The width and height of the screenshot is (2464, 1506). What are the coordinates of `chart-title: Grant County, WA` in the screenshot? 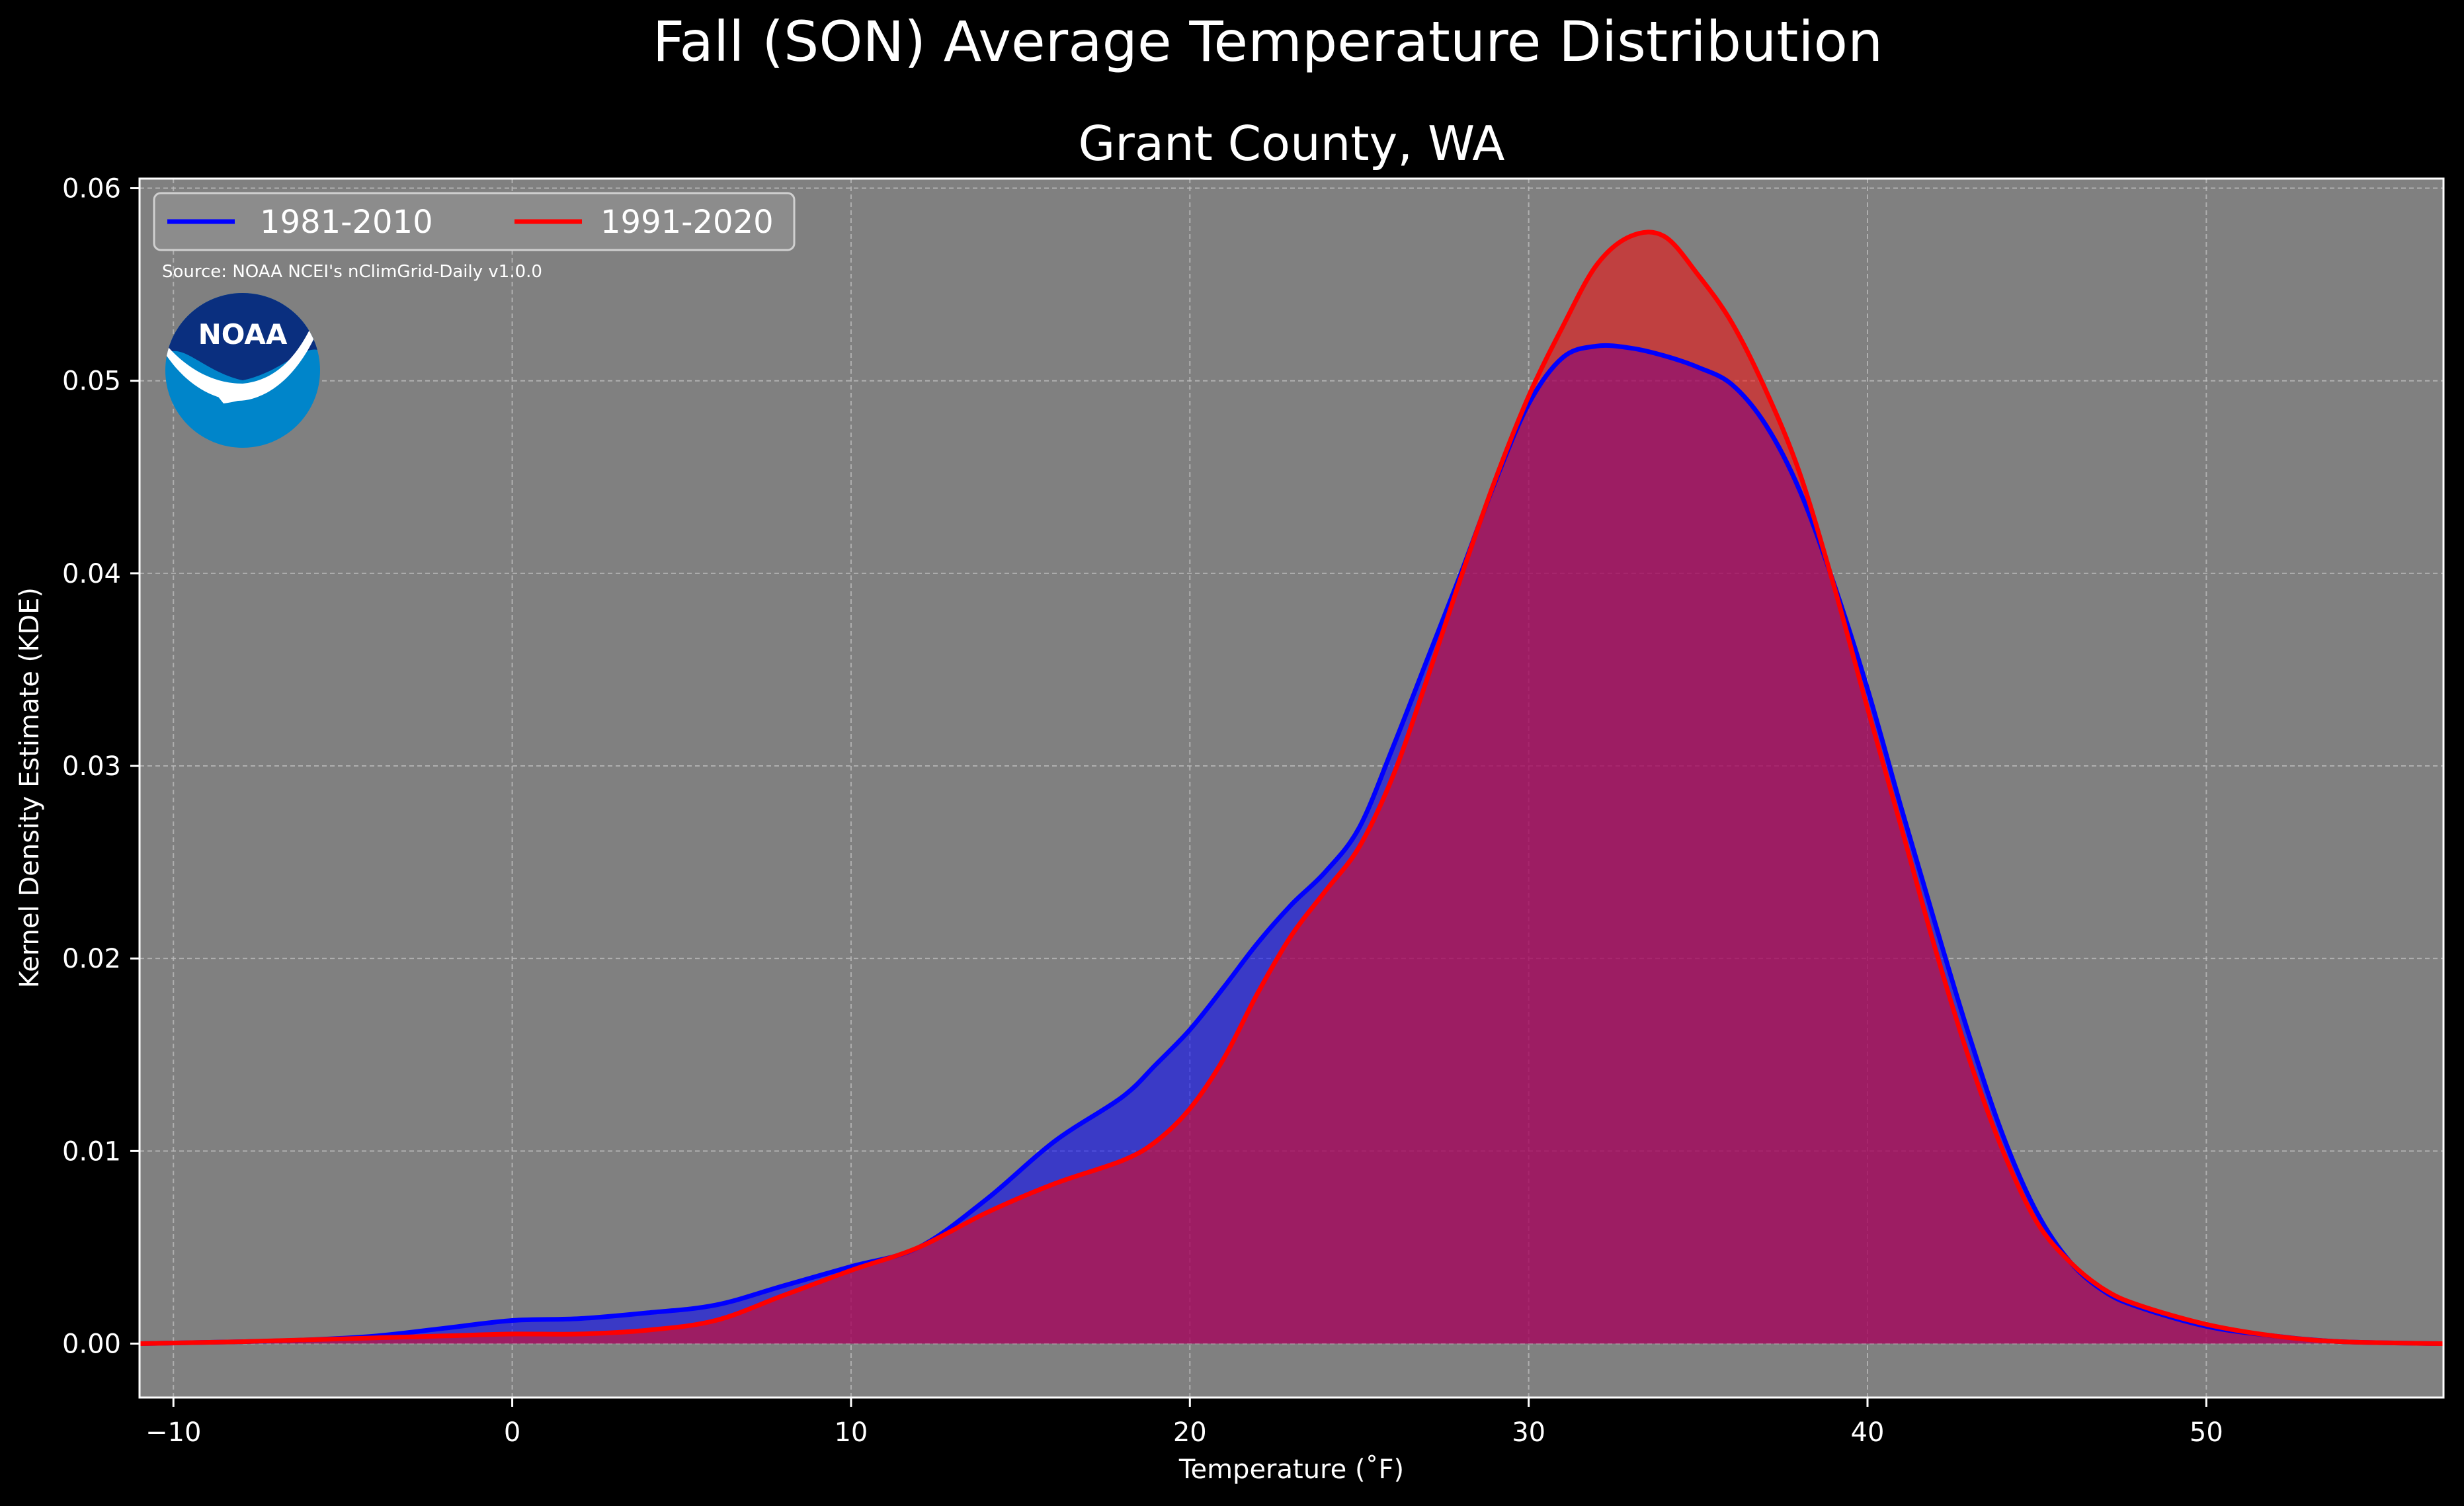 It's located at (1292, 143).